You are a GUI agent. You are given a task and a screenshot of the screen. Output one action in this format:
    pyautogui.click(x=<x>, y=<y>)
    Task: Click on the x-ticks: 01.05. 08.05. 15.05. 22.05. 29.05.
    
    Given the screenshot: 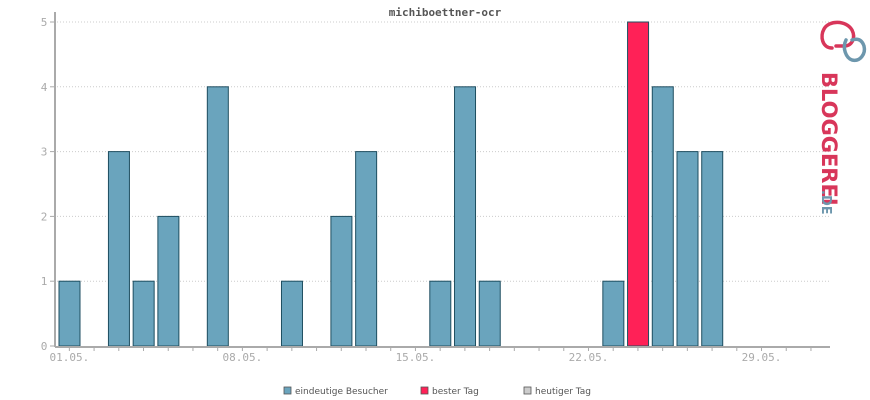 What is the action you would take?
    pyautogui.click(x=430, y=355)
    